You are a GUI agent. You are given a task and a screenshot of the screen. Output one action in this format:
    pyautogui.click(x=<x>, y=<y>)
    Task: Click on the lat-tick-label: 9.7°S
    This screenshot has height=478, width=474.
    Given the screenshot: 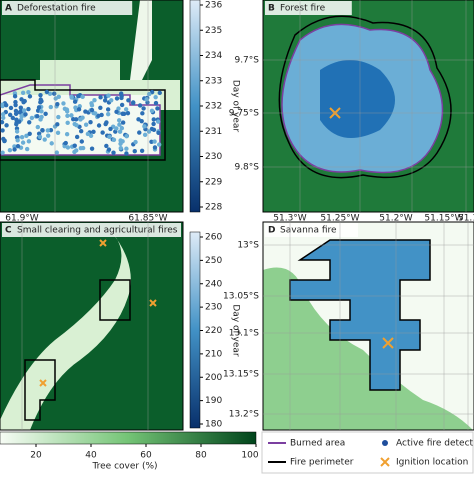 What is the action you would take?
    pyautogui.click(x=246, y=61)
    